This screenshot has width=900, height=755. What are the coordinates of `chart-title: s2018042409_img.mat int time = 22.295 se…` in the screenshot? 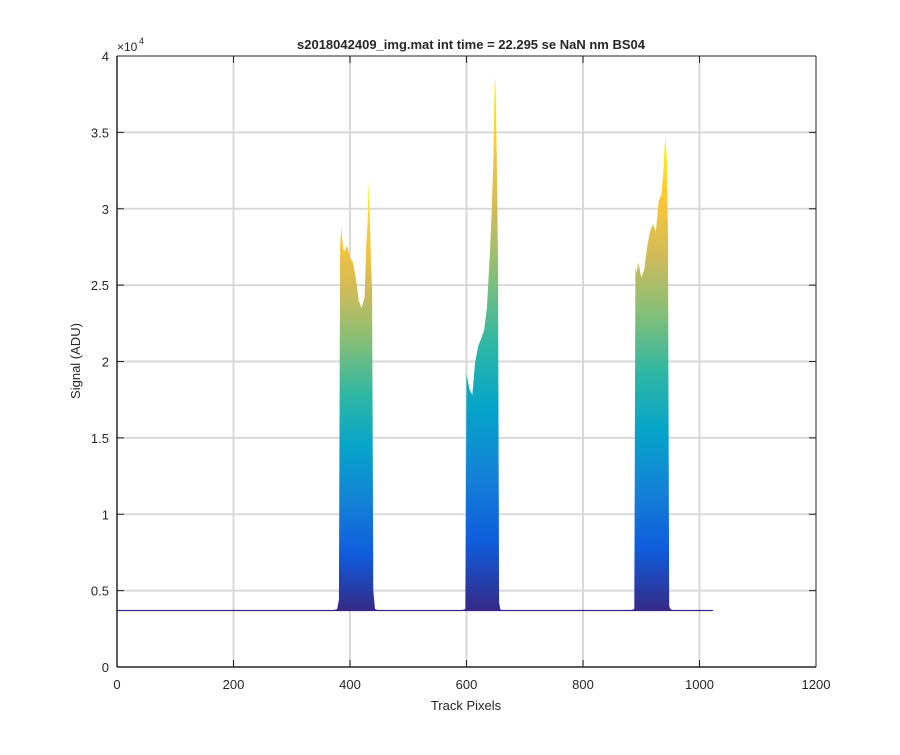 It's located at (471, 44).